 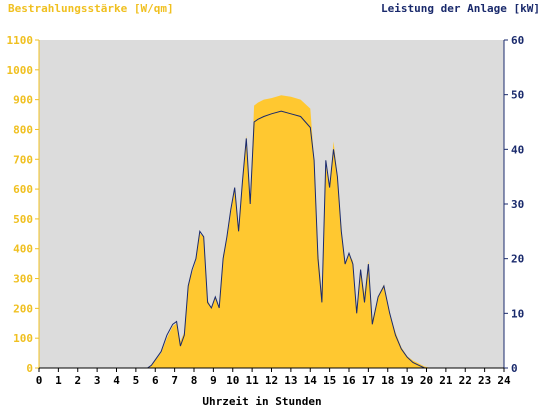 I want to click on right-tick-label: 50, so click(x=517, y=95).